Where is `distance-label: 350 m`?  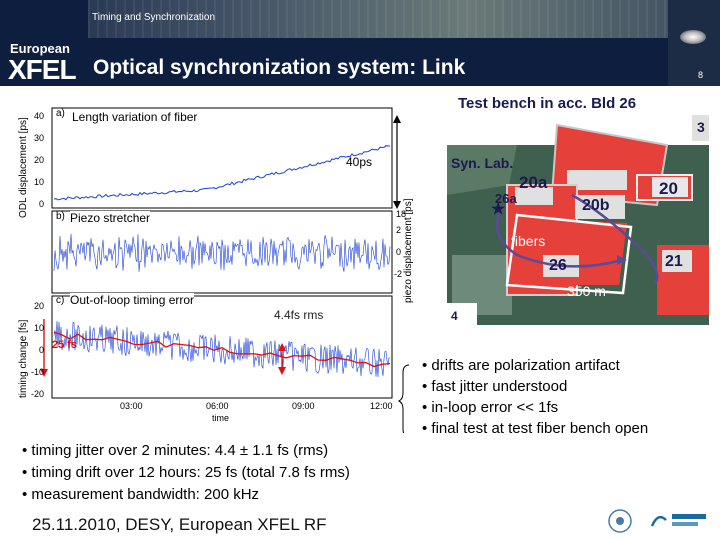 distance-label: 350 m is located at coordinates (586, 291).